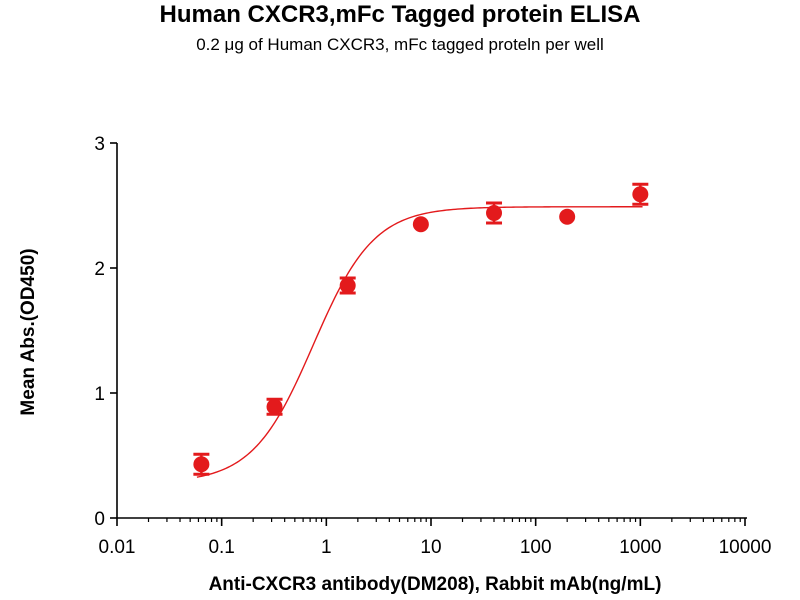  Describe the element at coordinates (221, 547) in the screenshot. I see `x-tick-label: 0.1` at that location.